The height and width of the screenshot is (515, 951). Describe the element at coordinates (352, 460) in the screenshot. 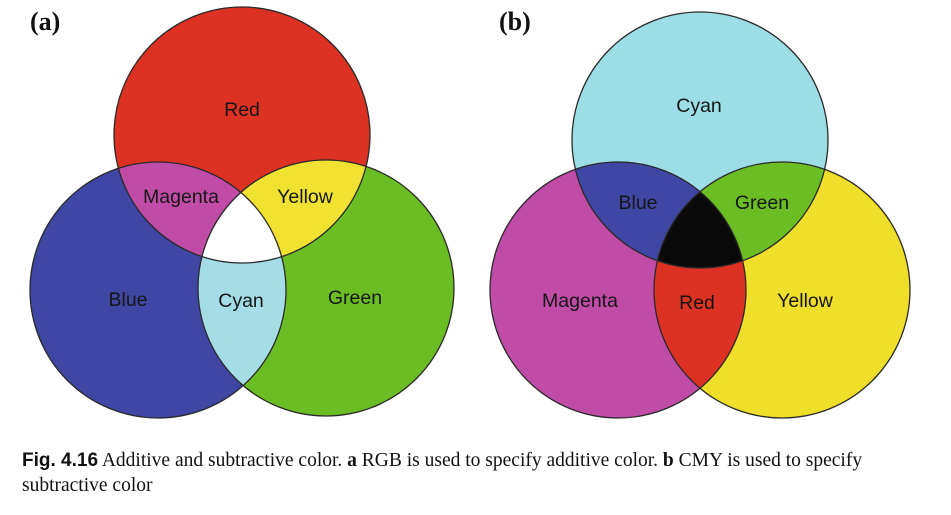

I see `caption-marker-a: a` at that location.